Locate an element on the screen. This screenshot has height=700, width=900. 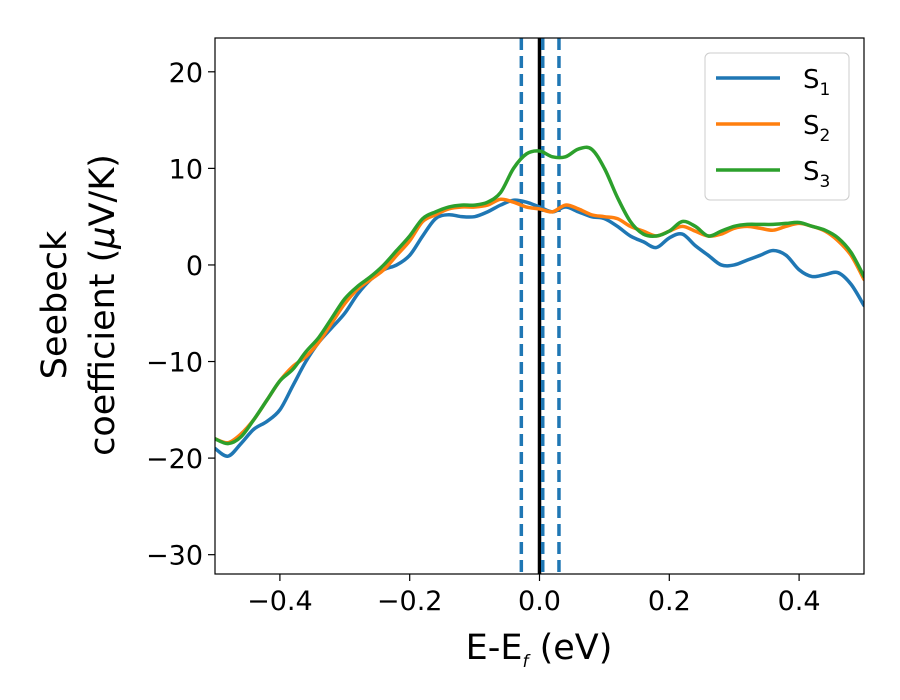
y-tick-label: 10 is located at coordinates (186, 169).